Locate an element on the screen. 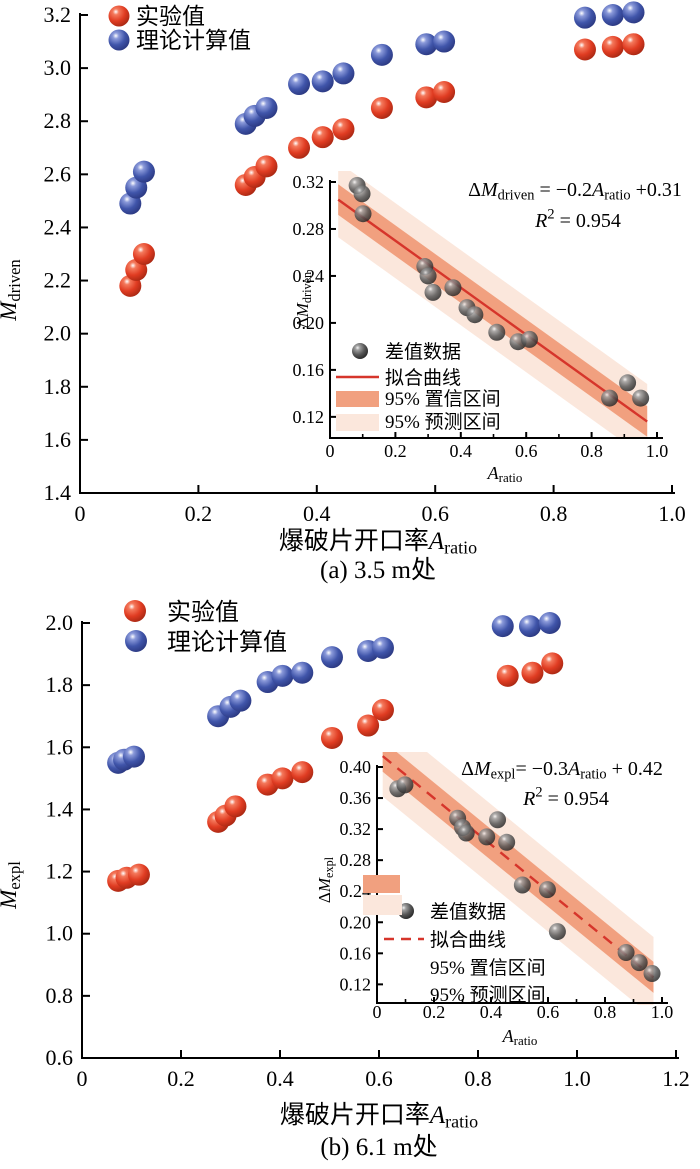  y-tick-label: 0.6 is located at coordinates (60, 1057).